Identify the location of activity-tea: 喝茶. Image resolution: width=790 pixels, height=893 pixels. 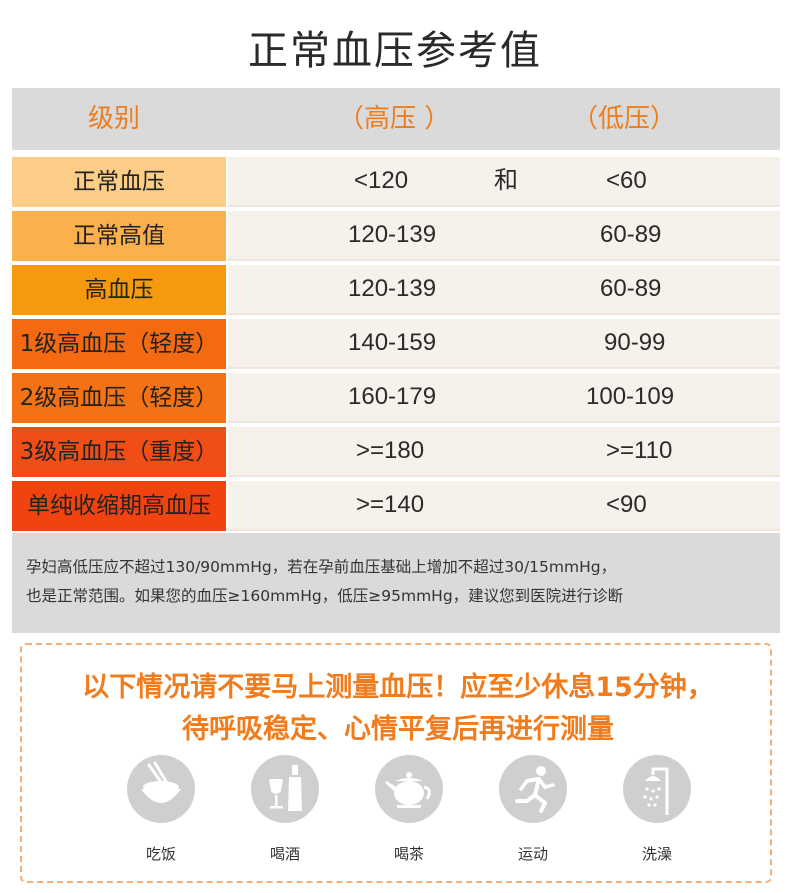
(409, 809).